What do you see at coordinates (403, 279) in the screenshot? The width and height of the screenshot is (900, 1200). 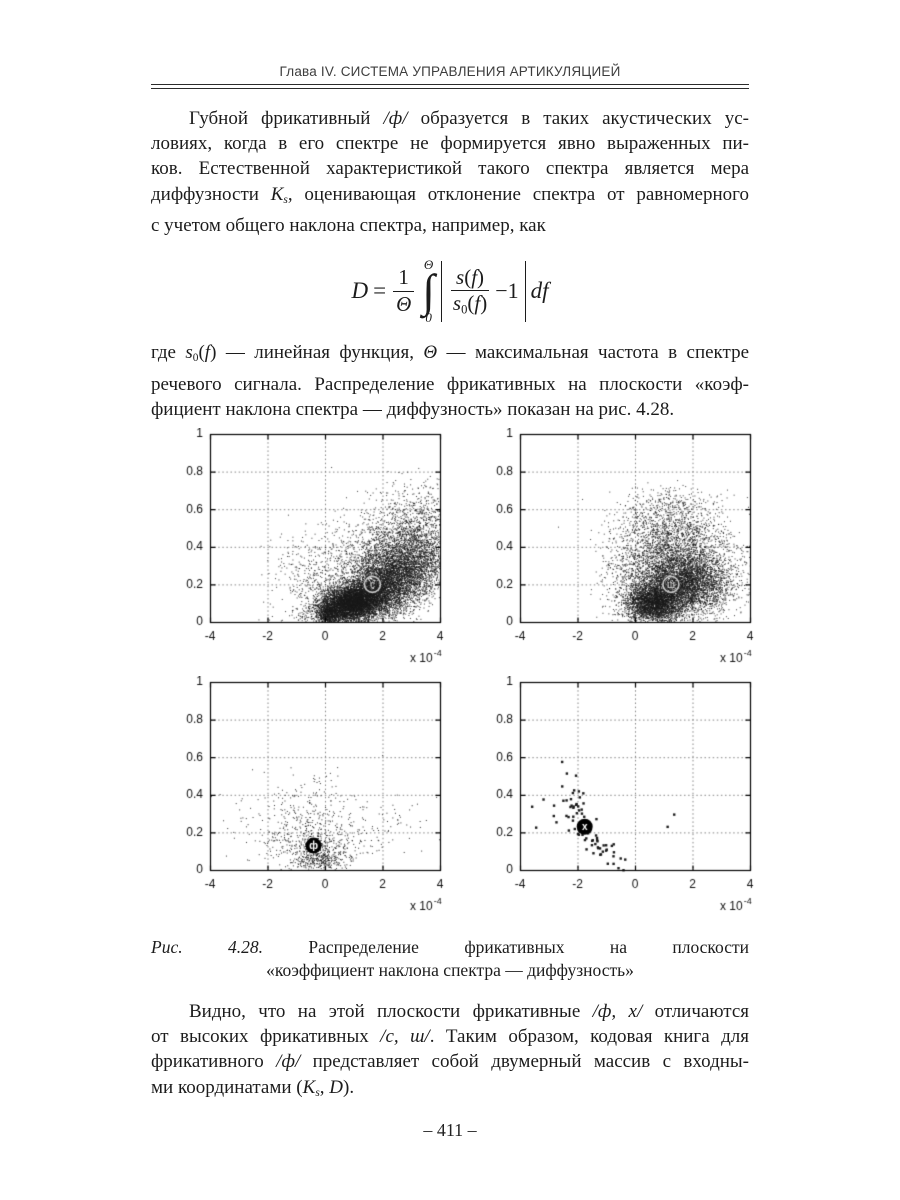 I see `formula-coef-numerator: 1` at bounding box center [403, 279].